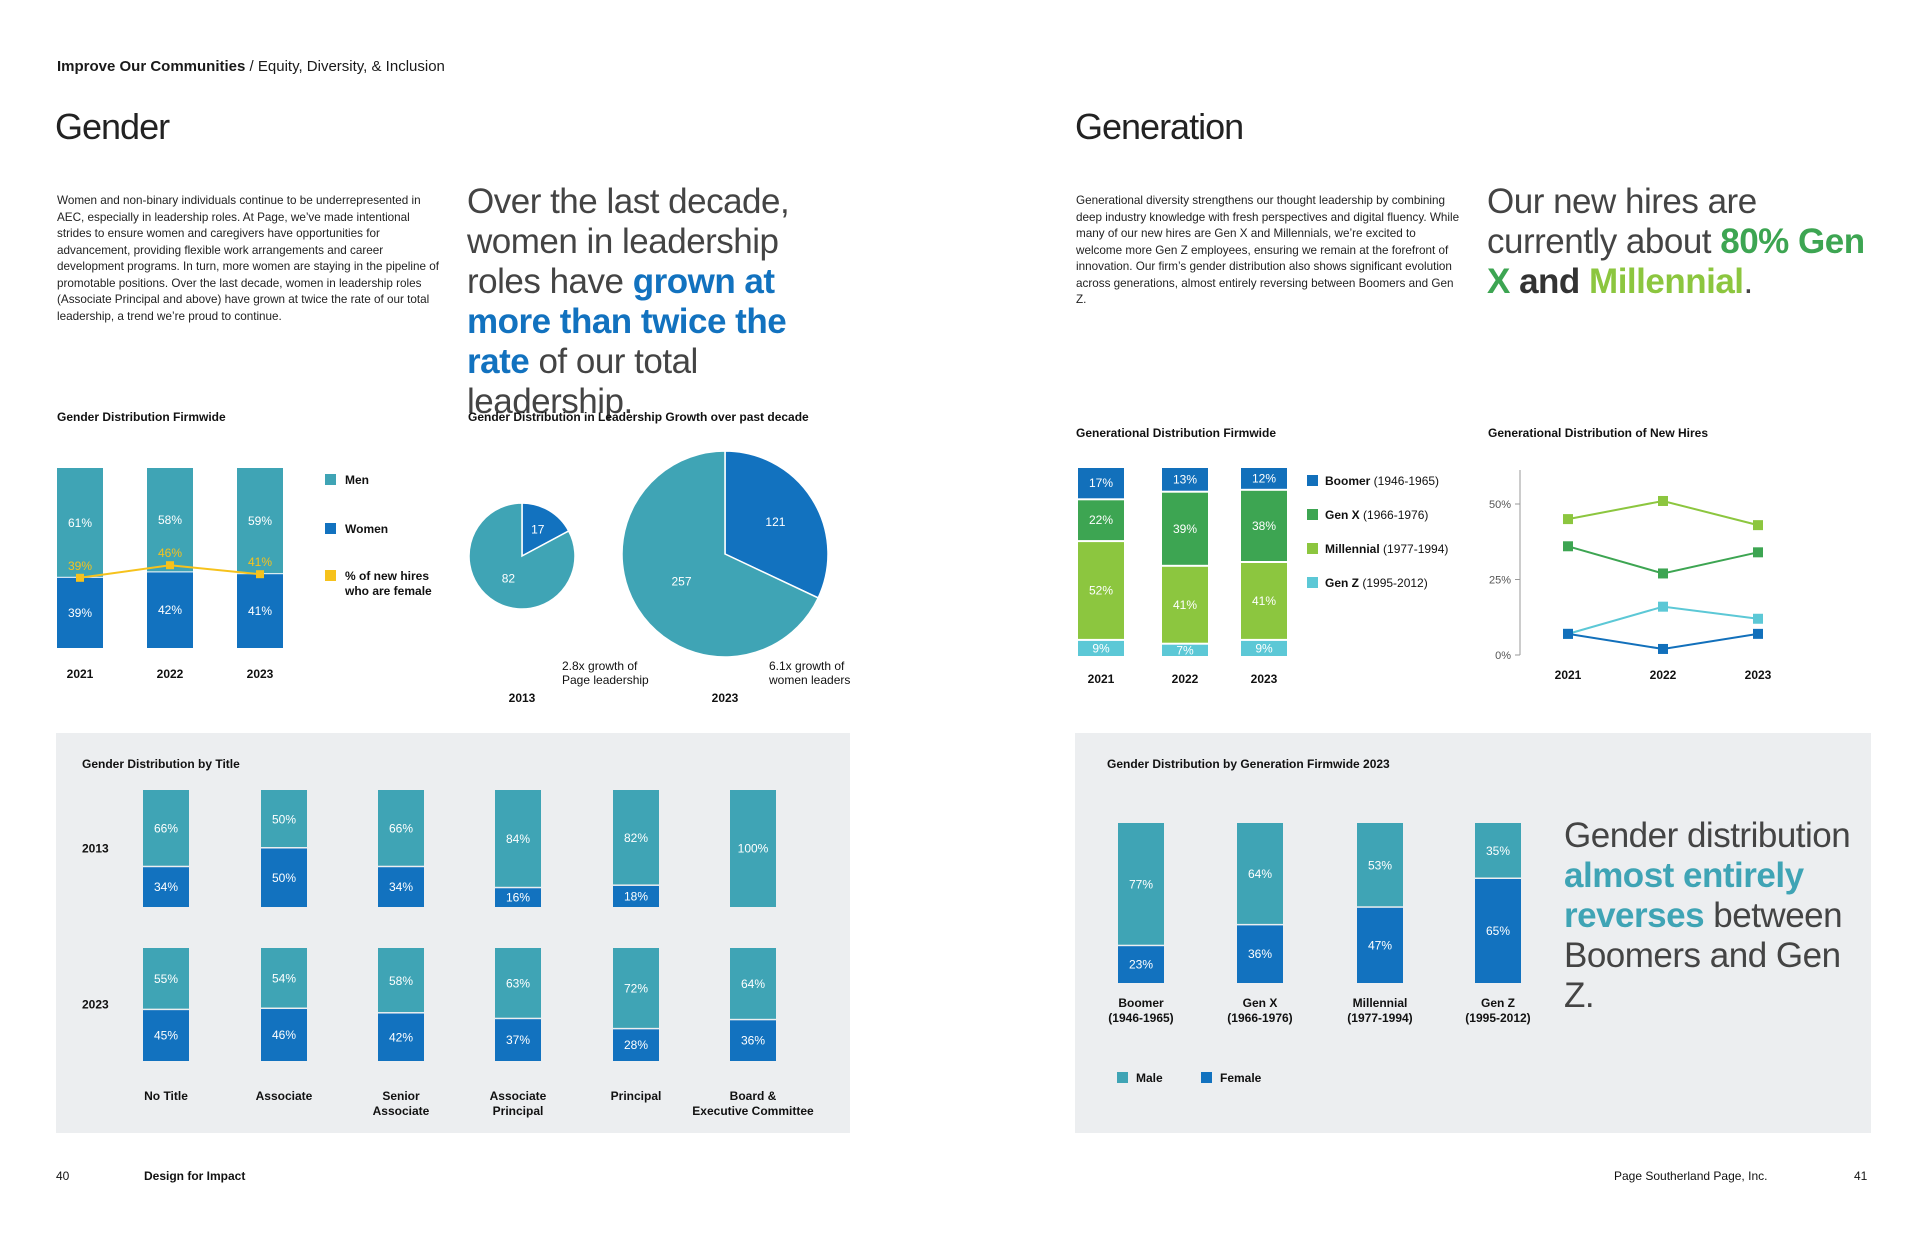 The height and width of the screenshot is (1242, 1920). I want to click on women-slice, so click(776, 524).